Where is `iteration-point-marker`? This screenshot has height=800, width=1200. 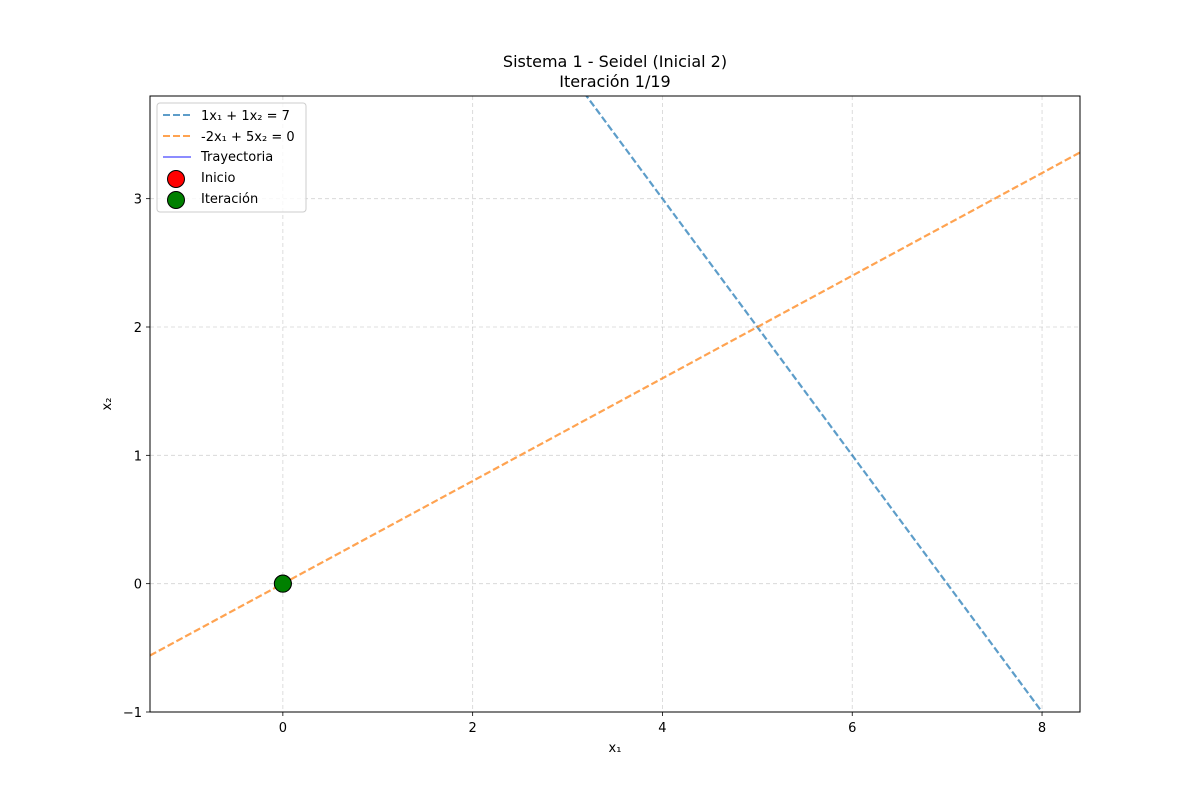
iteration-point-marker is located at coordinates (282, 583).